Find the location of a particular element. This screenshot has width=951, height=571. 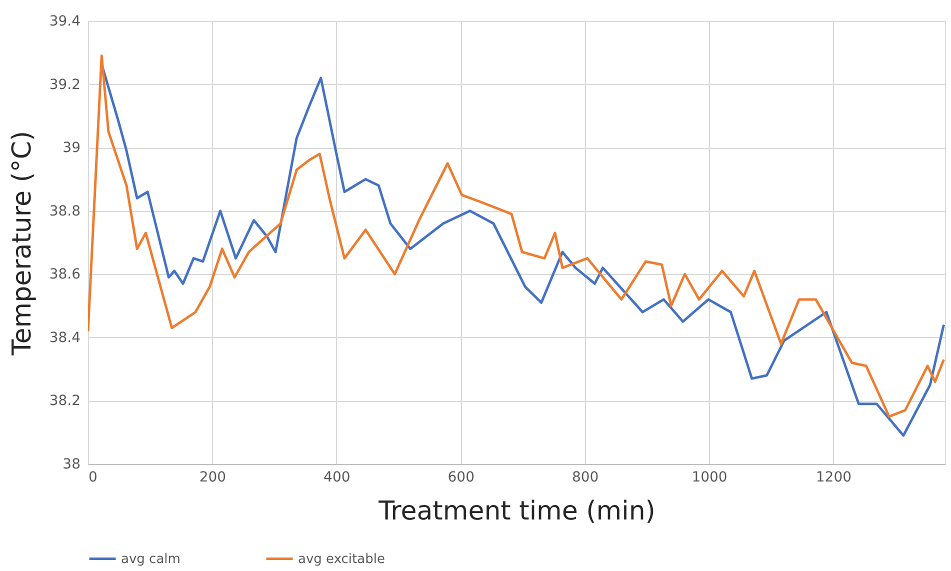

legend-label: avg excitable is located at coordinates (341, 559).